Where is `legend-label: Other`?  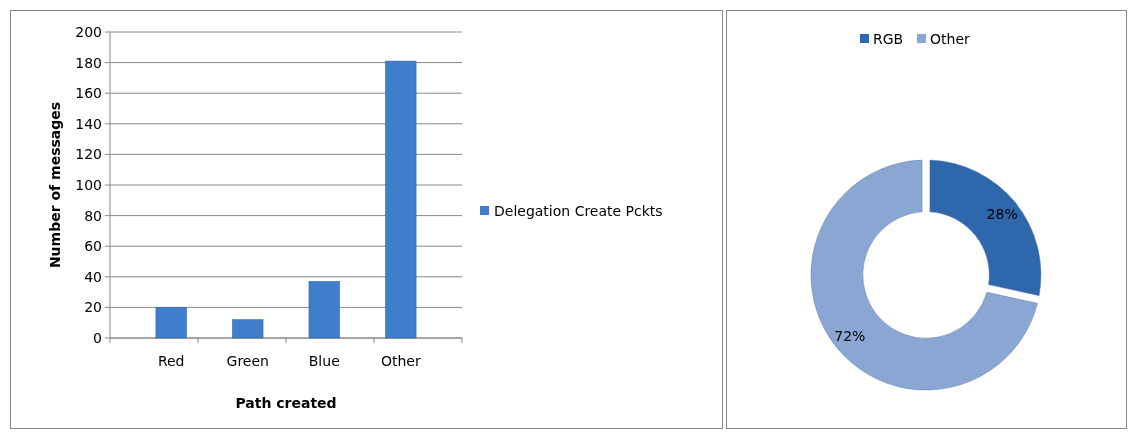 legend-label: Other is located at coordinates (950, 38).